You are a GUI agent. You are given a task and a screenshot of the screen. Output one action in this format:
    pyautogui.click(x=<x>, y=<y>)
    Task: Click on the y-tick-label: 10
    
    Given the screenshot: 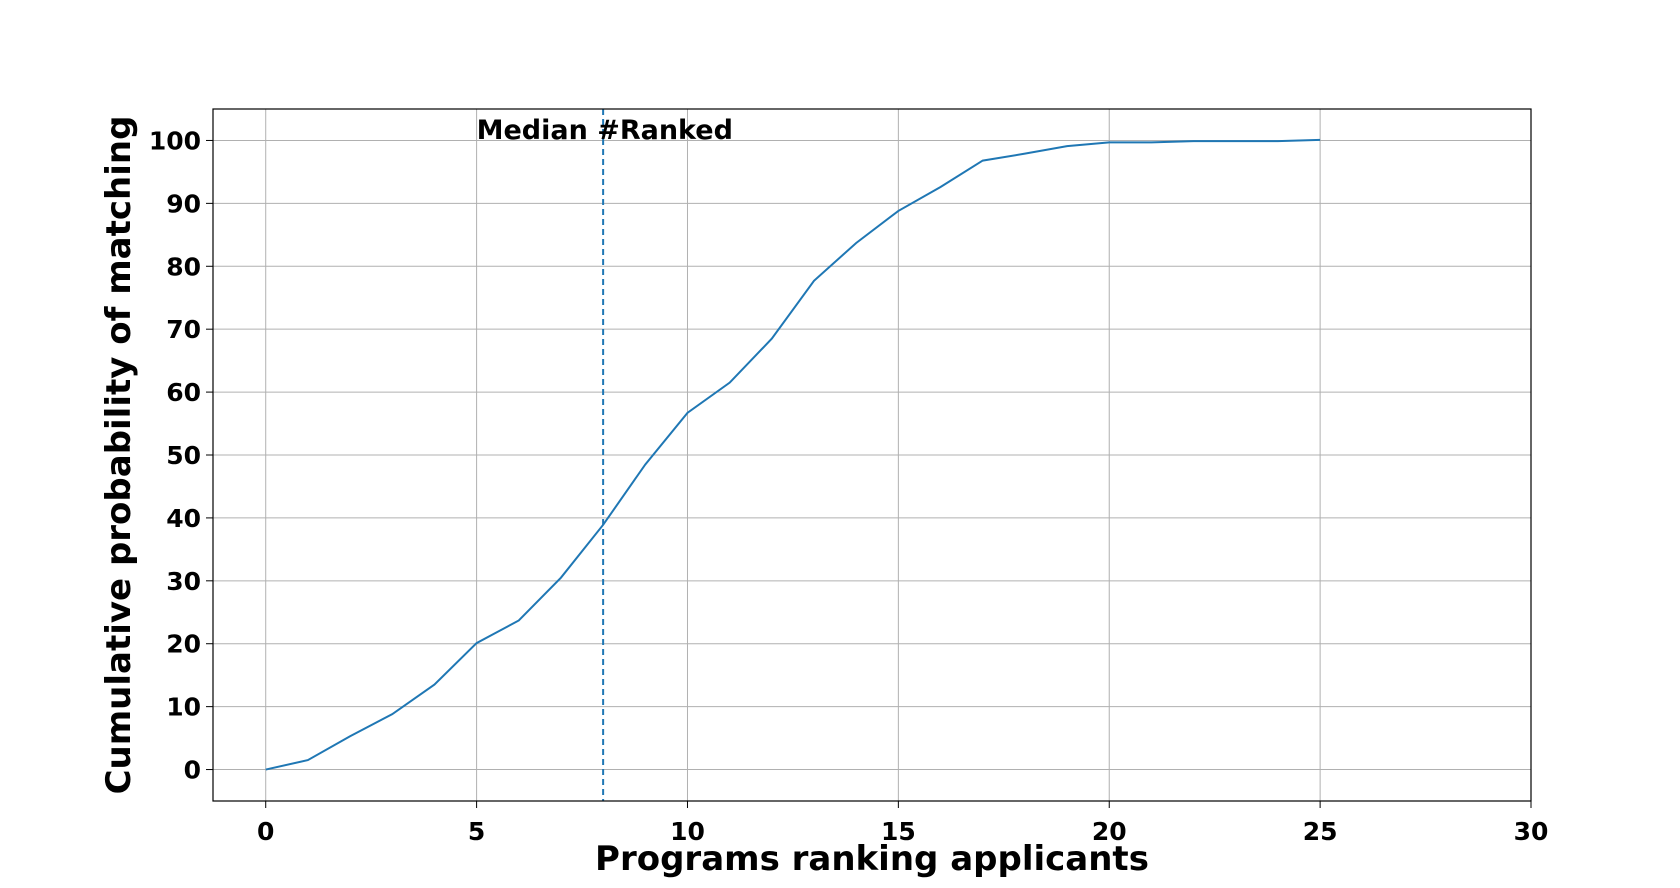 What is the action you would take?
    pyautogui.click(x=183, y=707)
    